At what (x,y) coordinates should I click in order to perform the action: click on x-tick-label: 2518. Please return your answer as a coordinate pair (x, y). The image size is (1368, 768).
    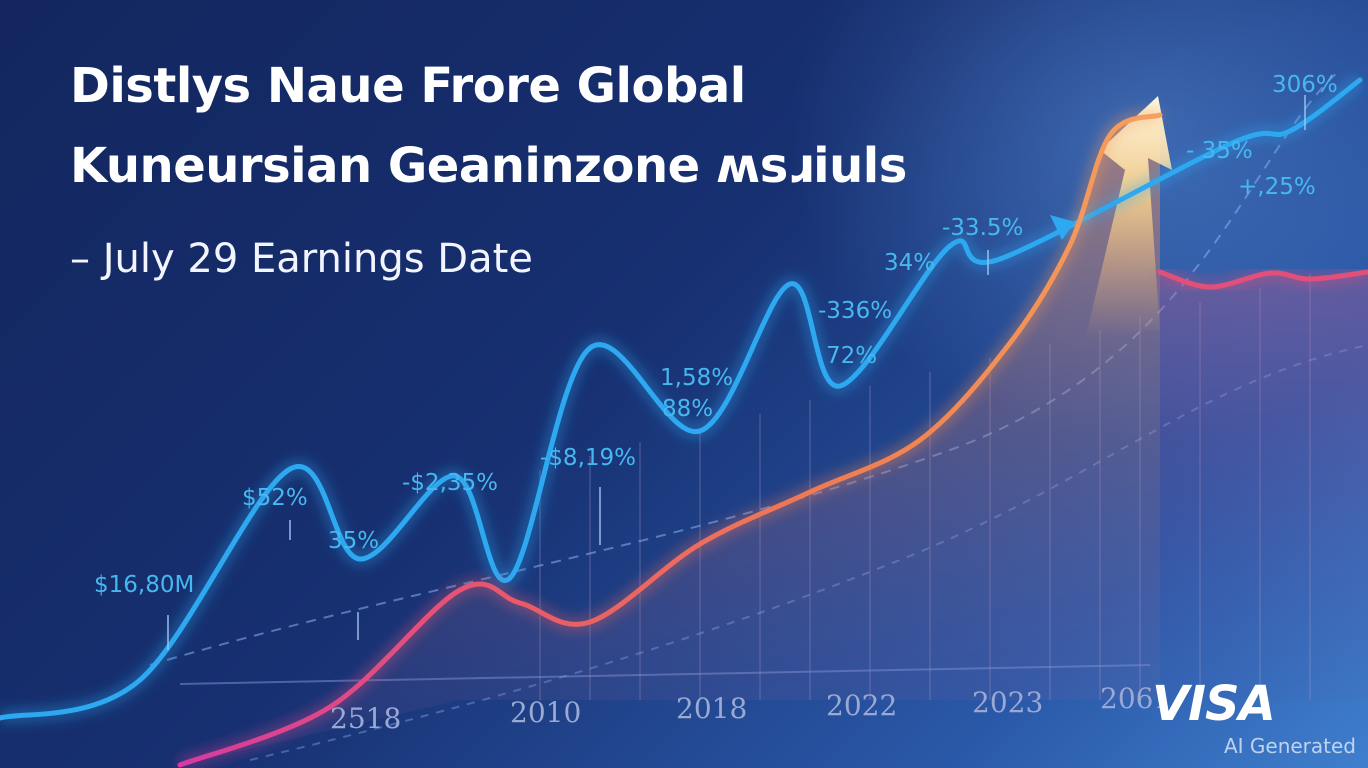
    Looking at the image, I should click on (365, 718).